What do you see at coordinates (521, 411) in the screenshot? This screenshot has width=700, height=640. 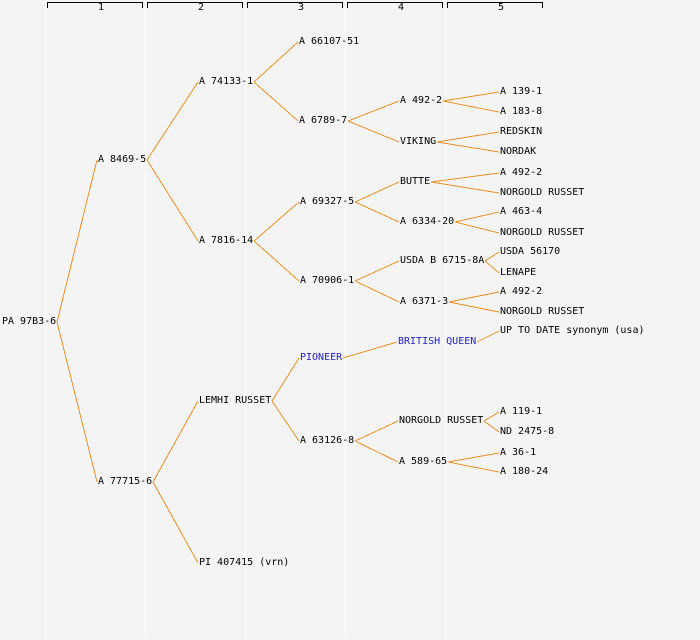 I see `node-a-119-1: A 119-1` at bounding box center [521, 411].